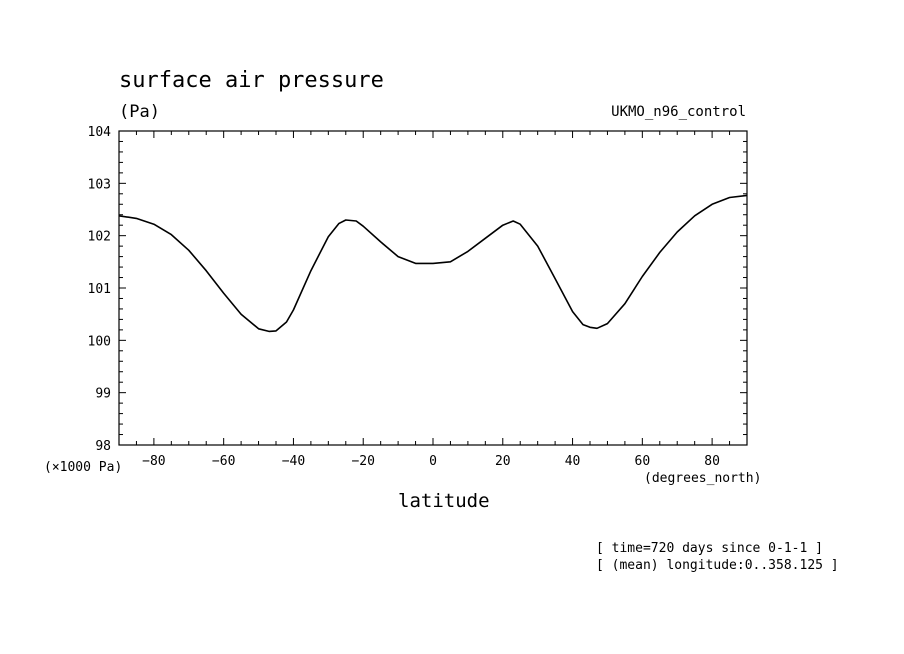  I want to click on y-tick-label: 98, so click(103, 446).